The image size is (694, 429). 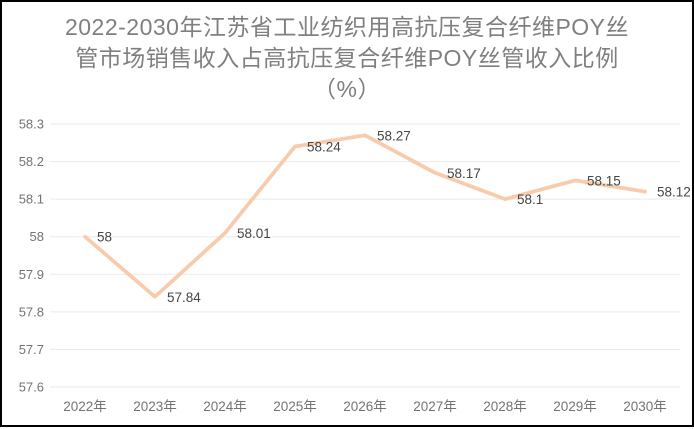 I want to click on y-tick-label: 58.3, so click(x=31, y=124).